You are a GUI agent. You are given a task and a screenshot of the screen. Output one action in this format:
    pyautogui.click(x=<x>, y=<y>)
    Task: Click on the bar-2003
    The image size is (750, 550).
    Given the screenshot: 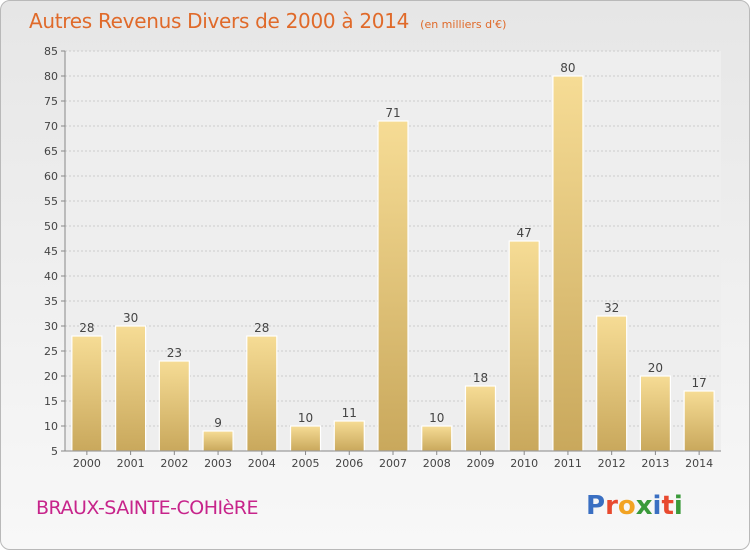 What is the action you would take?
    pyautogui.click(x=218, y=441)
    